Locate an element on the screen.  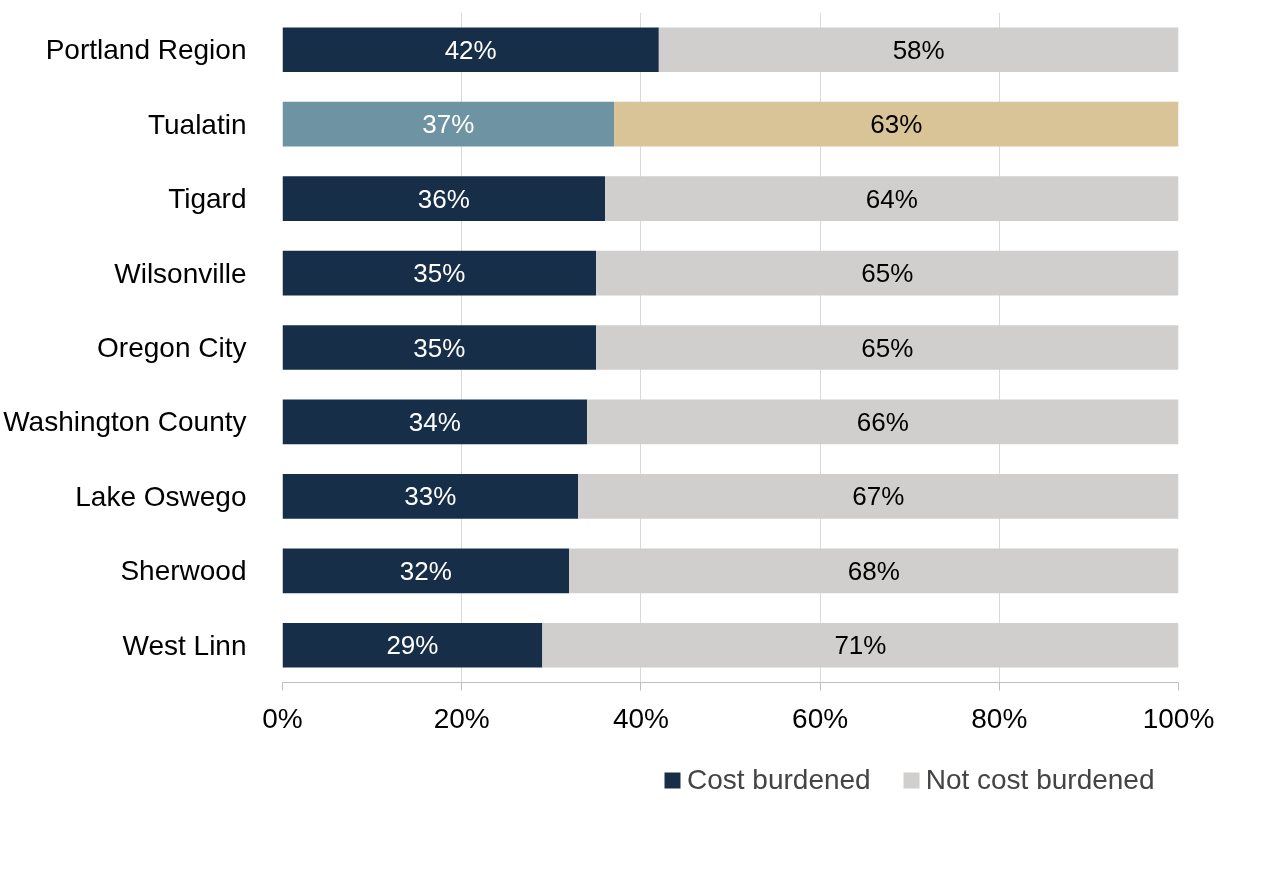
data-label: 34% is located at coordinates (434, 421).